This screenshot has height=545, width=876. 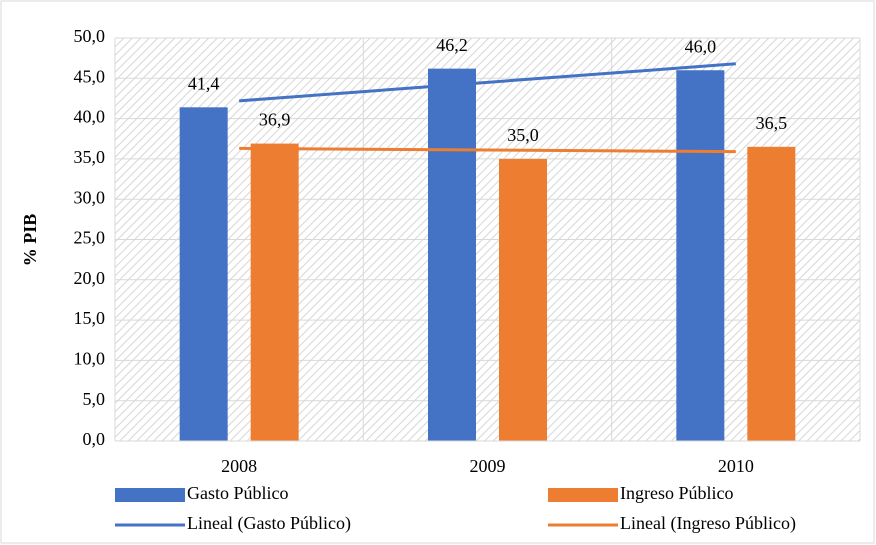 I want to click on y-tick-label: 30,0, so click(x=90, y=197).